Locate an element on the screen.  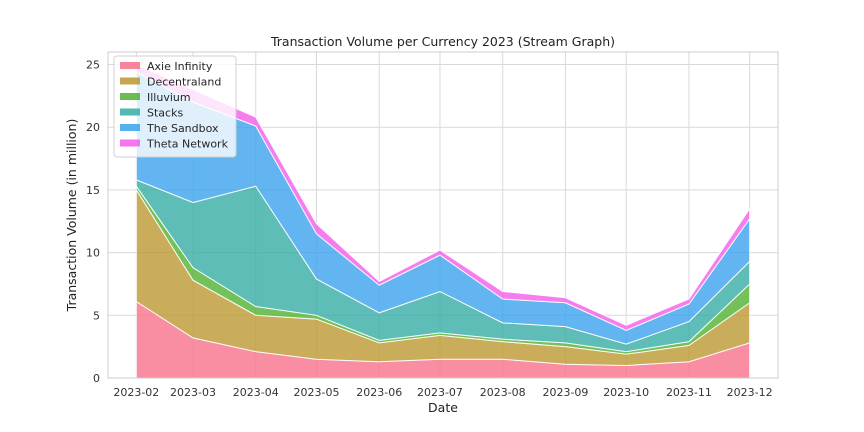
x-tick-label: 2023-04 is located at coordinates (256, 392).